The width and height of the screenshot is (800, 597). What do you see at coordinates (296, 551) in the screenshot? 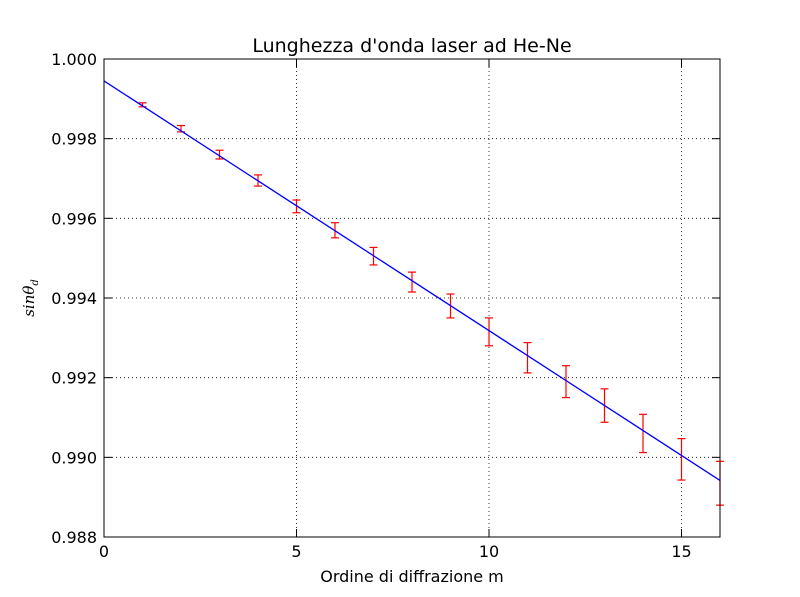
I see `x-tick-label: 5` at bounding box center [296, 551].